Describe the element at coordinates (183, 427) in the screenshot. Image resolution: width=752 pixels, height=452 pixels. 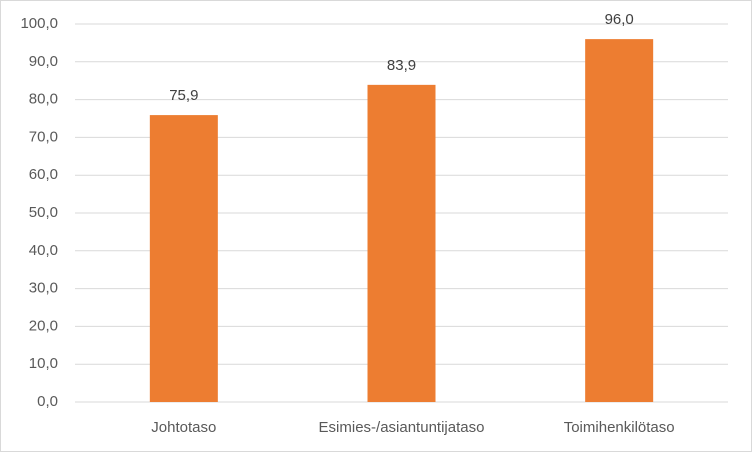
I see `x-tick-label: Johtotaso` at that location.